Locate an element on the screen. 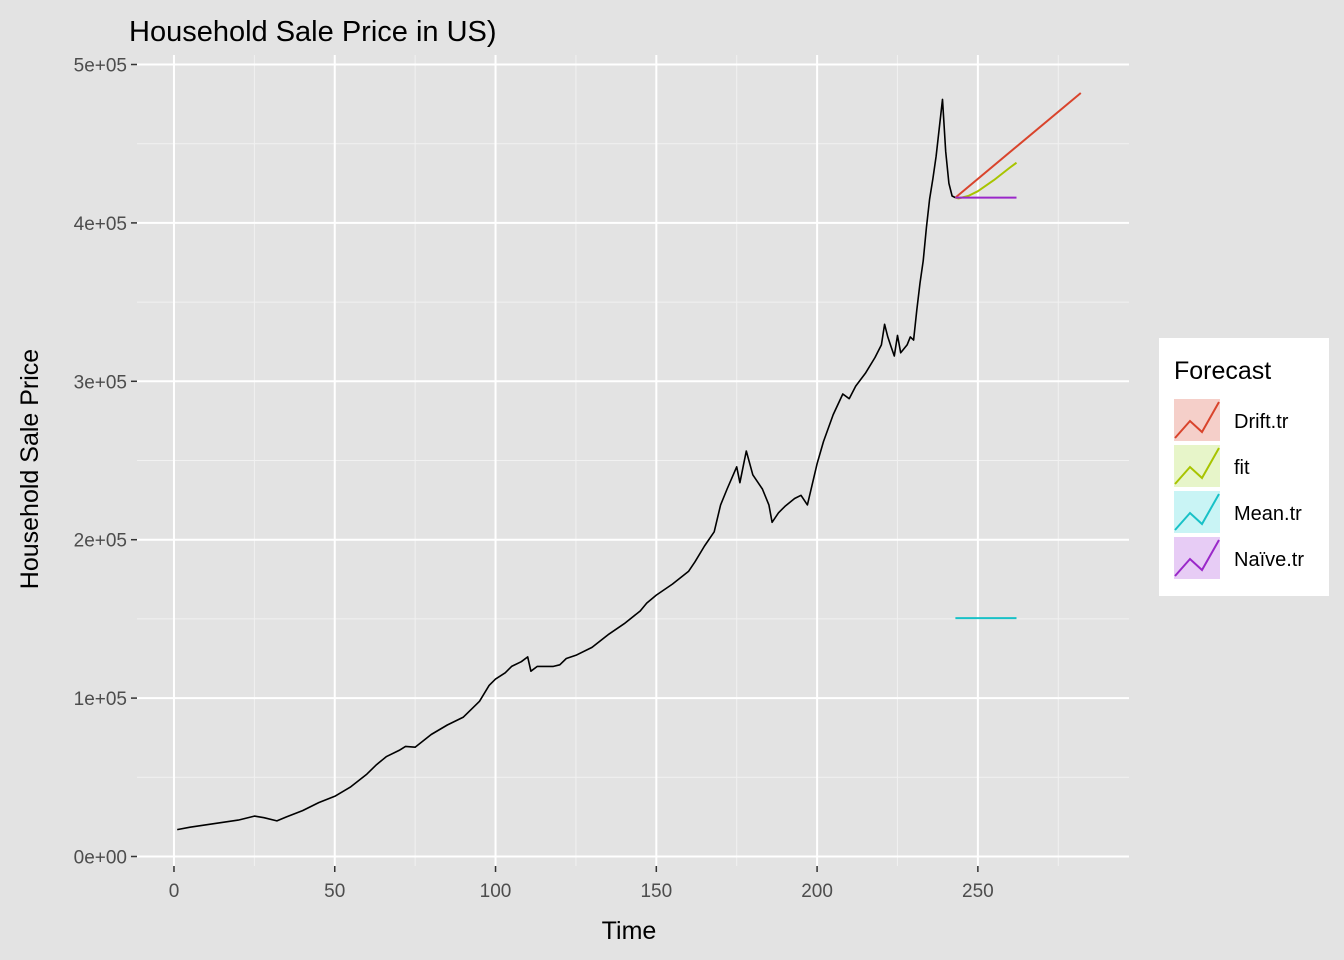 Image resolution: width=1344 pixels, height=960 pixels. y-axis: 0e+00 1e+05 2e+05 3e+05 4e+05 5e+05 is located at coordinates (105, 462).